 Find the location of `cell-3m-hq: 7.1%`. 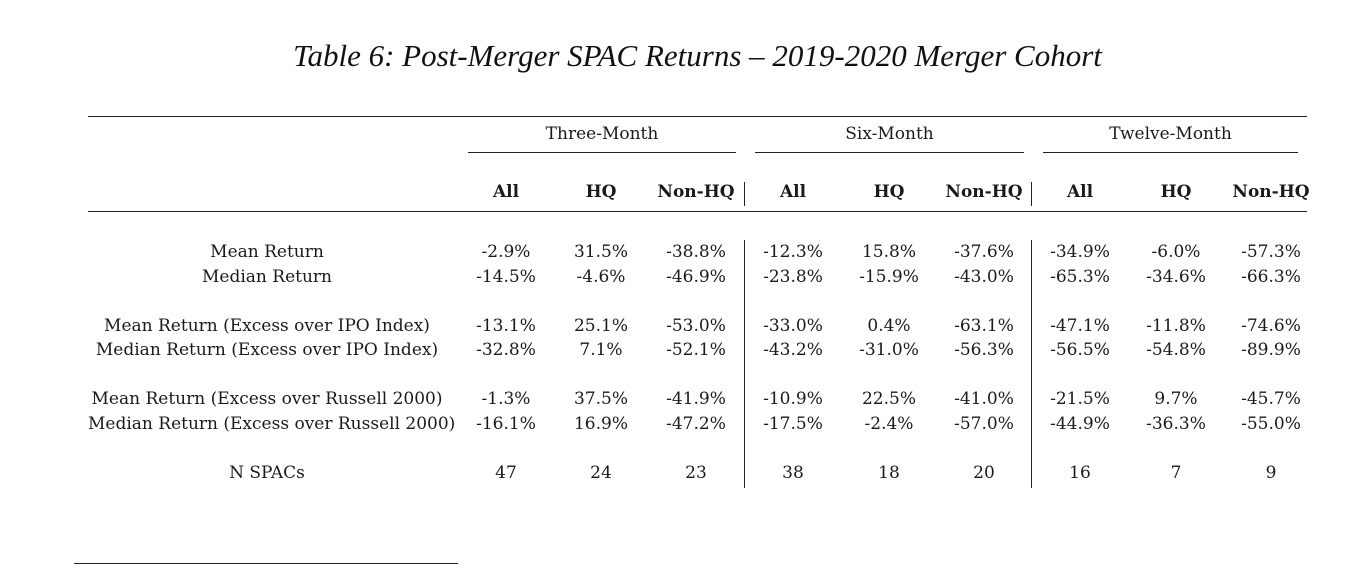

cell-3m-hq: 7.1% is located at coordinates (601, 350).